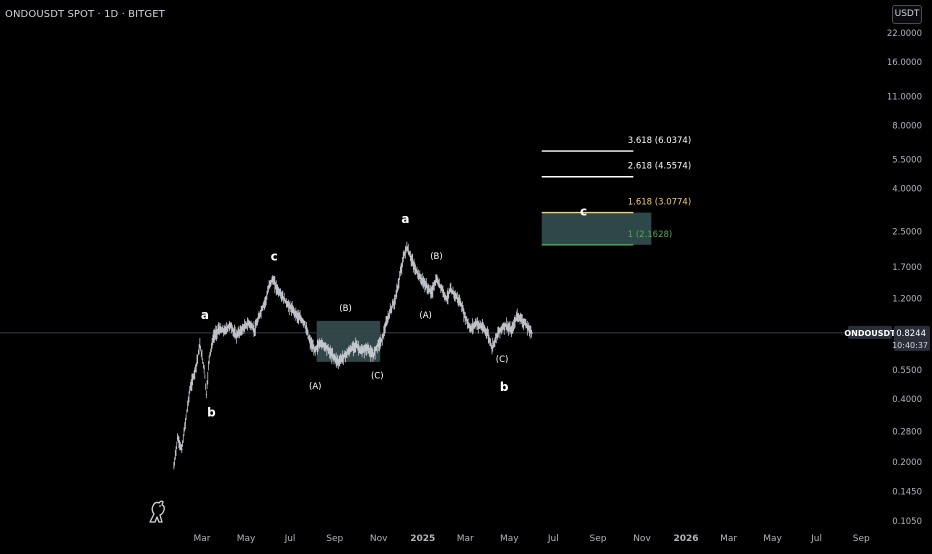 This screenshot has height=554, width=932. Describe the element at coordinates (907, 371) in the screenshot. I see `y-tick-label: 0.5500` at that location.